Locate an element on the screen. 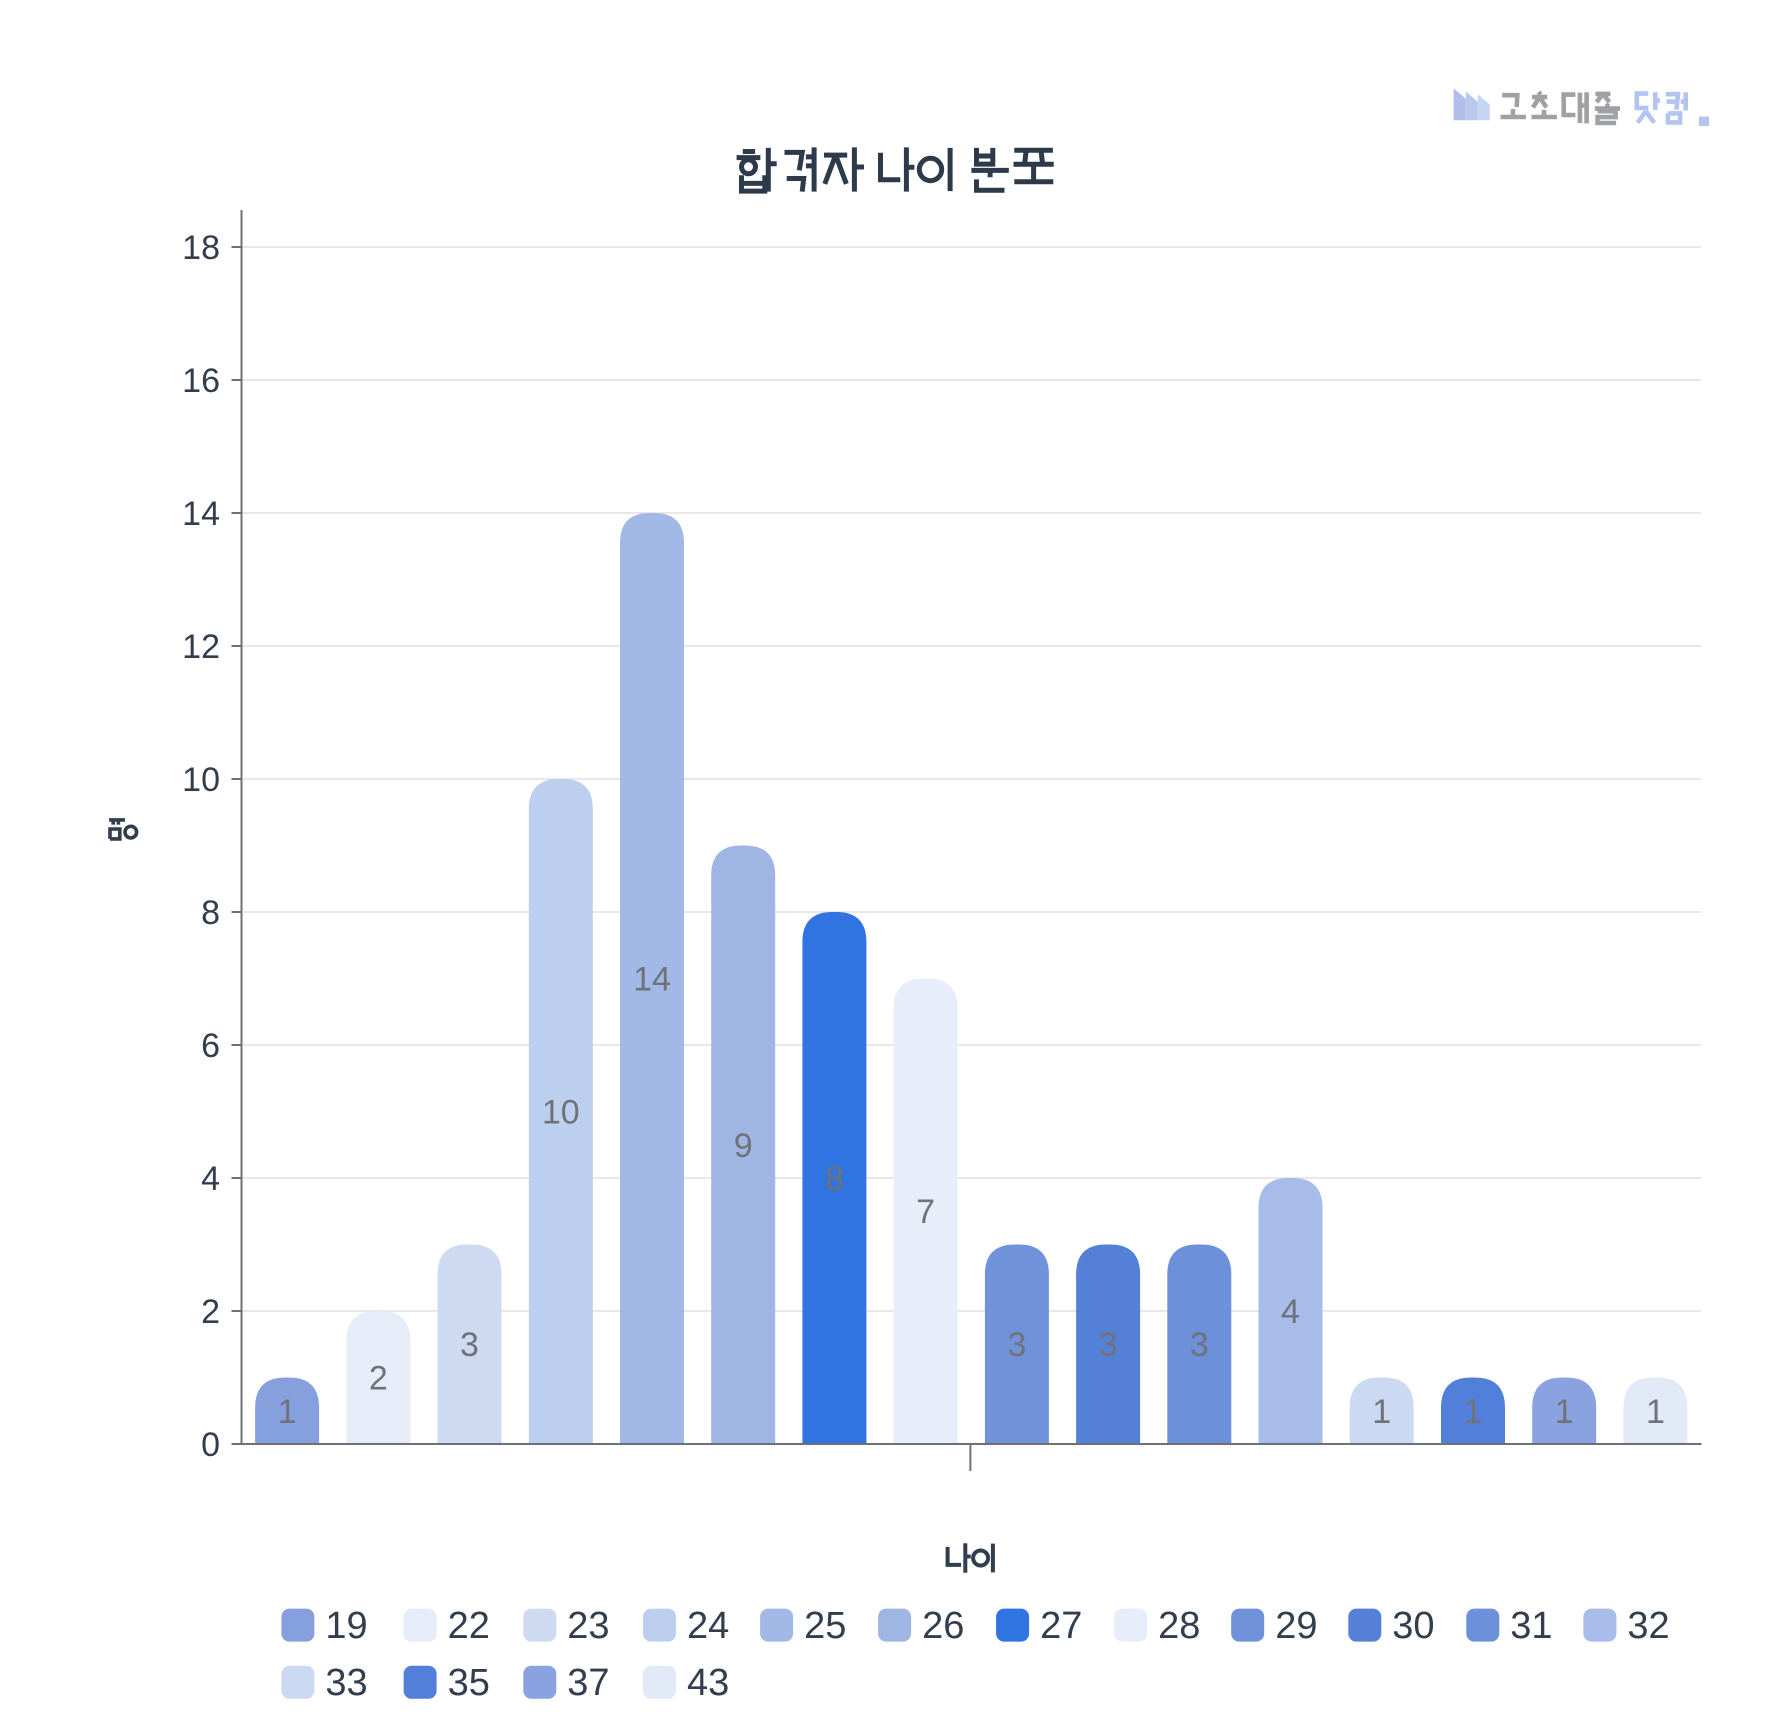  svg-text: 0 is located at coordinates (210, 1445).